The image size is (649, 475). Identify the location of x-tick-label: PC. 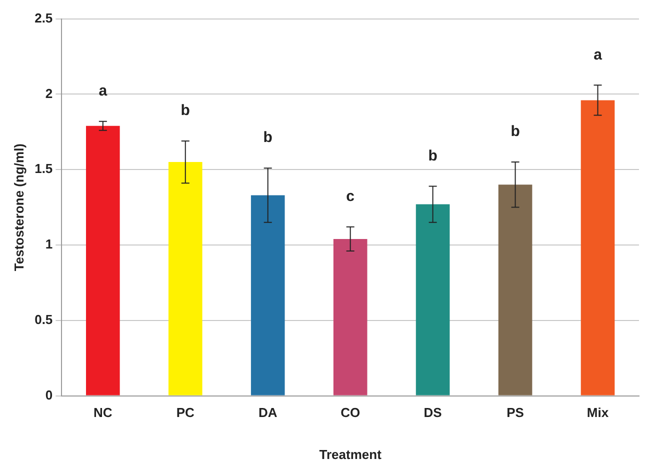
(186, 412).